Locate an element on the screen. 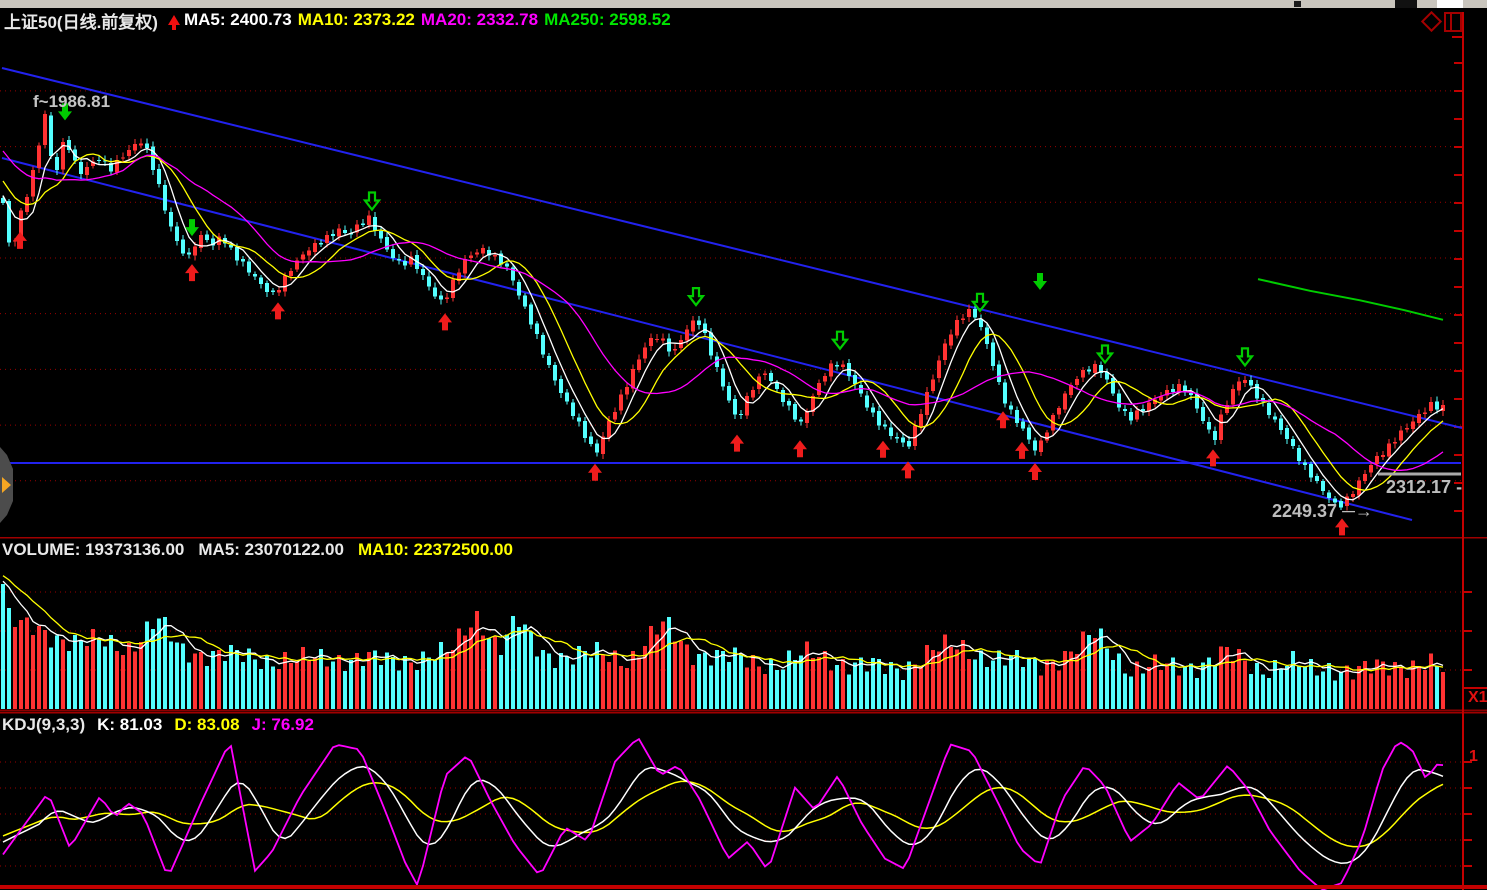 The width and height of the screenshot is (1487, 890). ma250-value: MA250: 2598.52 is located at coordinates (607, 19).